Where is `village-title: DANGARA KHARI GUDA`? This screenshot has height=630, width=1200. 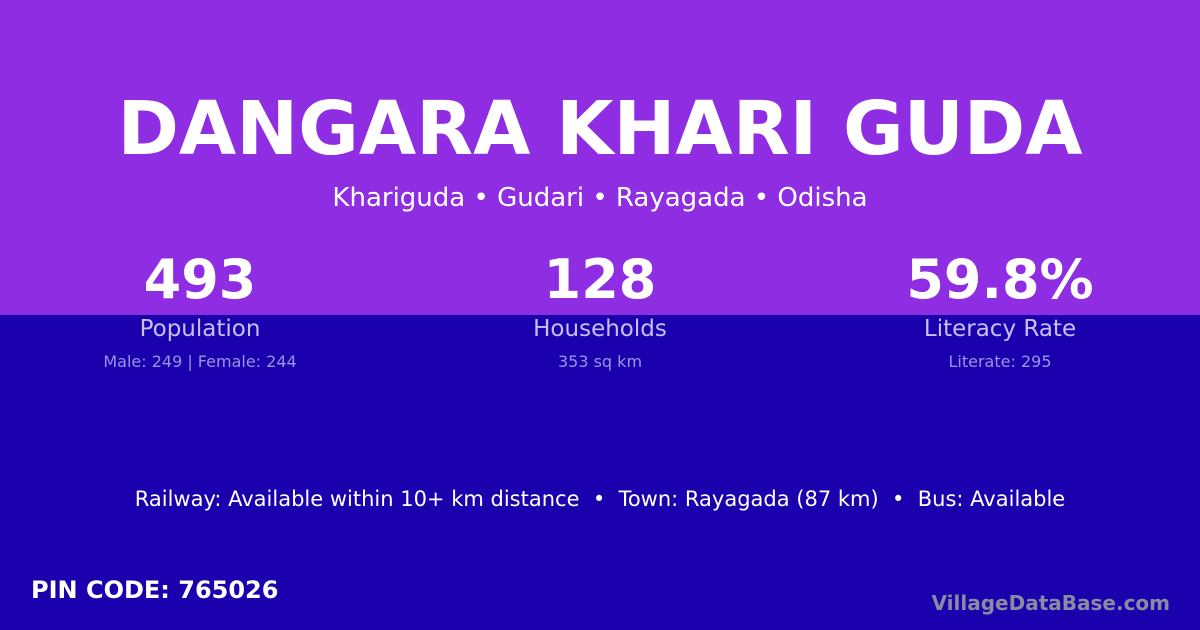
village-title: DANGARA KHARI GUDA is located at coordinates (600, 129).